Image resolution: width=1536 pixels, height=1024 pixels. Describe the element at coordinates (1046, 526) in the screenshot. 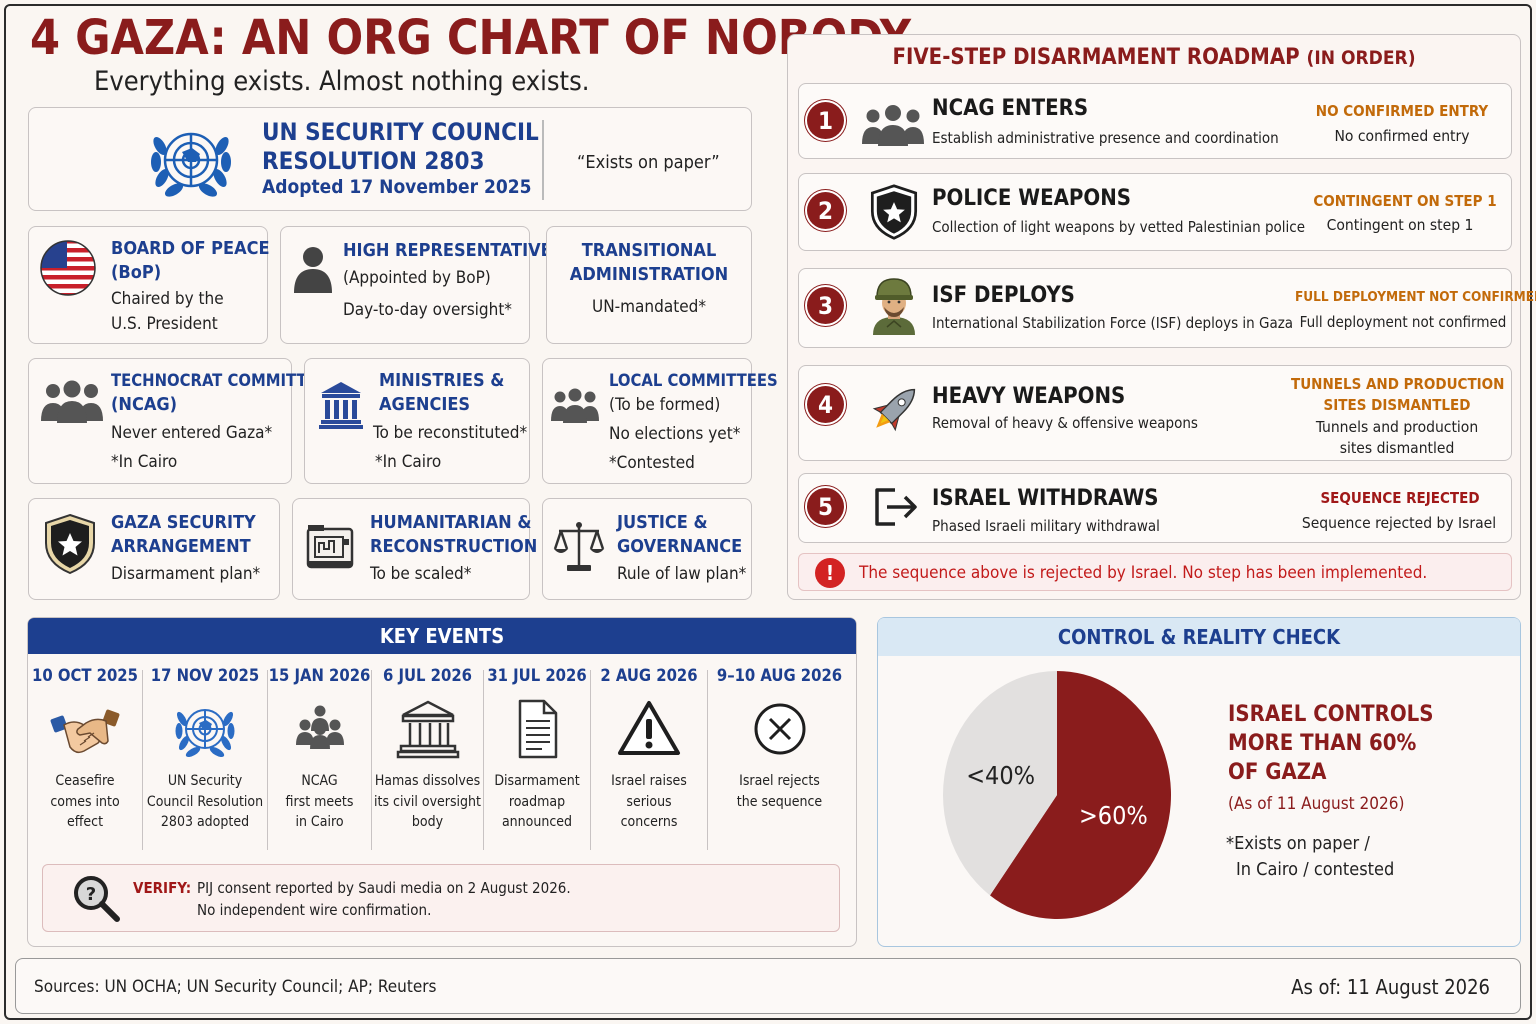

I see `step-description: Phased Israeli military withdrawal` at that location.